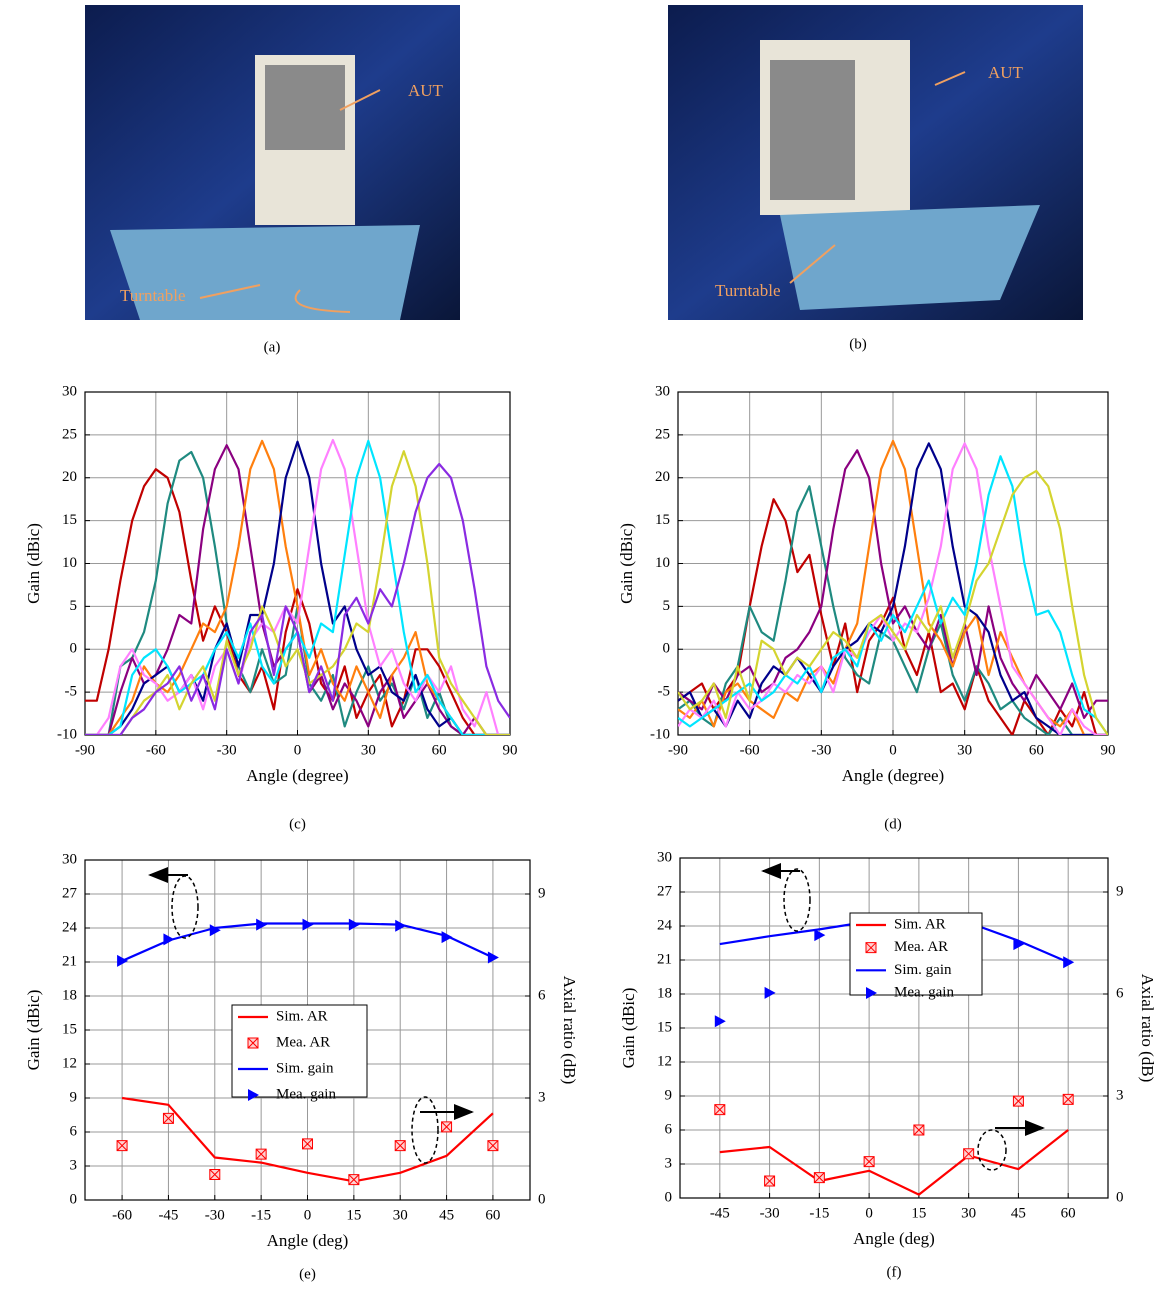  Describe the element at coordinates (660, 734) in the screenshot. I see `y-tick-label: -10` at that location.